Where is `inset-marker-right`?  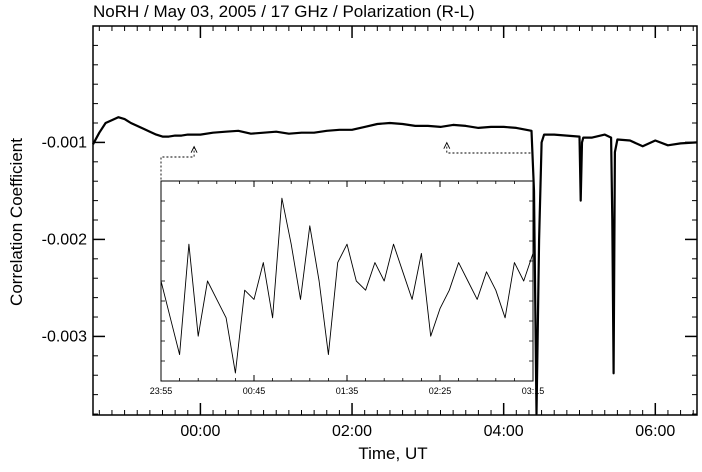 inset-marker-right is located at coordinates (447, 145).